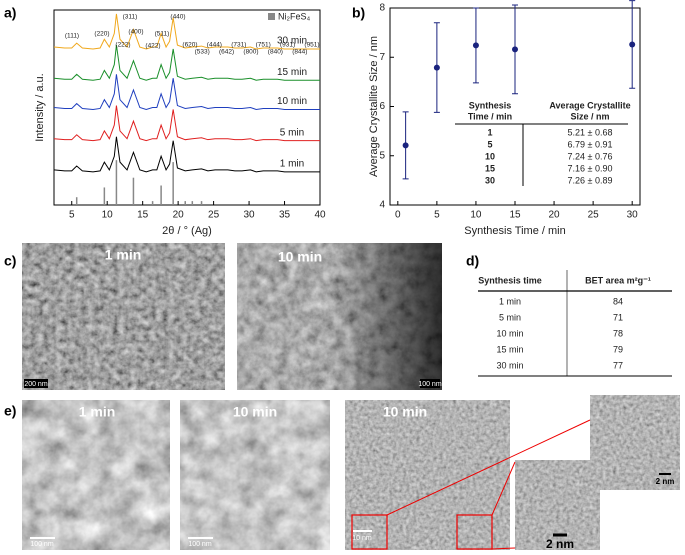 The image size is (685, 555). Describe the element at coordinates (187, 231) in the screenshot. I see `x-axis-label: 2θ / ° (Ag)` at that location.